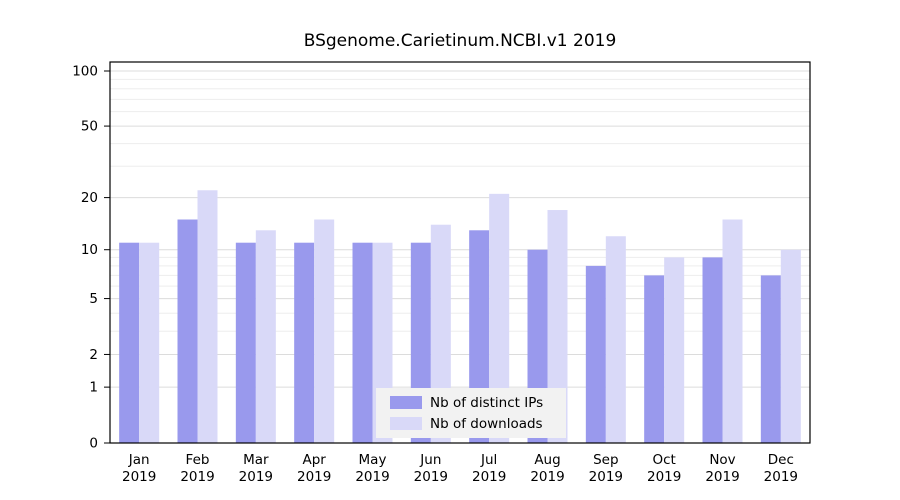  What do you see at coordinates (674, 350) in the screenshot?
I see `bar-downloads-oct` at bounding box center [674, 350].